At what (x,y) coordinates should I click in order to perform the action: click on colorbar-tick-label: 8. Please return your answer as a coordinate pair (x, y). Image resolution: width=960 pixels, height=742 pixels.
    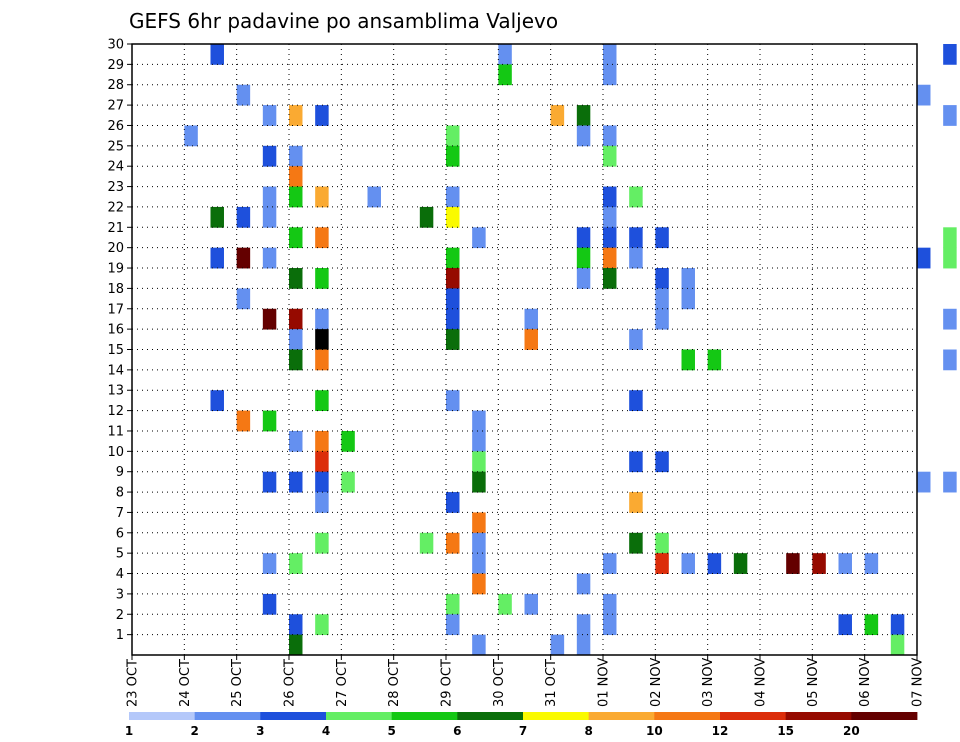
    Looking at the image, I should click on (588, 731).